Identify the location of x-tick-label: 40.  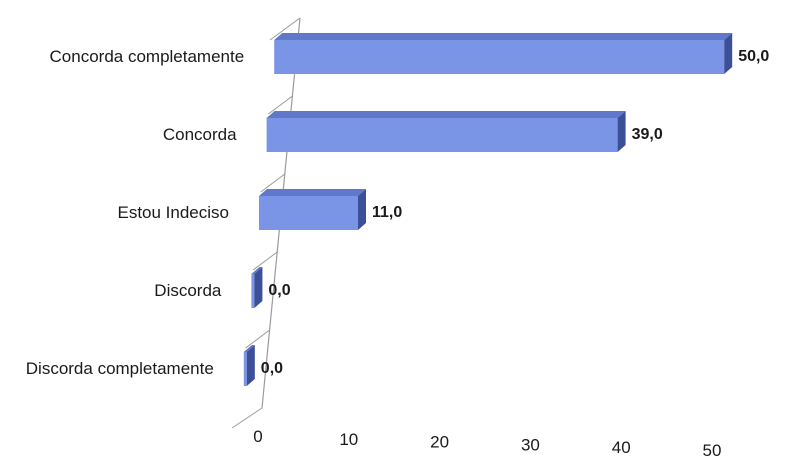
(621, 447).